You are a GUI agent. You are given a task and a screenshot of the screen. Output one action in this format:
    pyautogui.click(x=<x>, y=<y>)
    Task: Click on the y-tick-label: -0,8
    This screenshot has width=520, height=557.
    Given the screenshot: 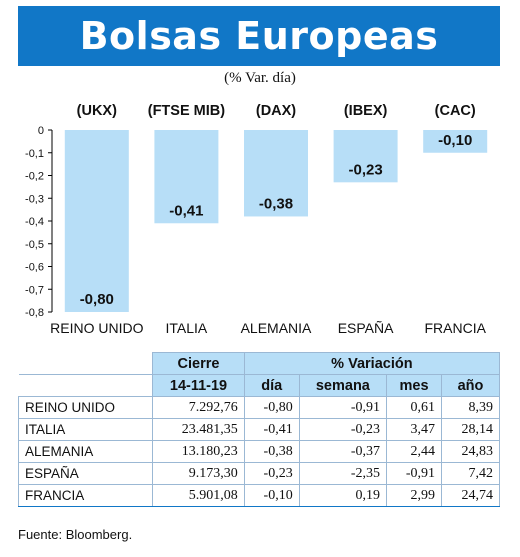 What is the action you would take?
    pyautogui.click(x=34, y=313)
    